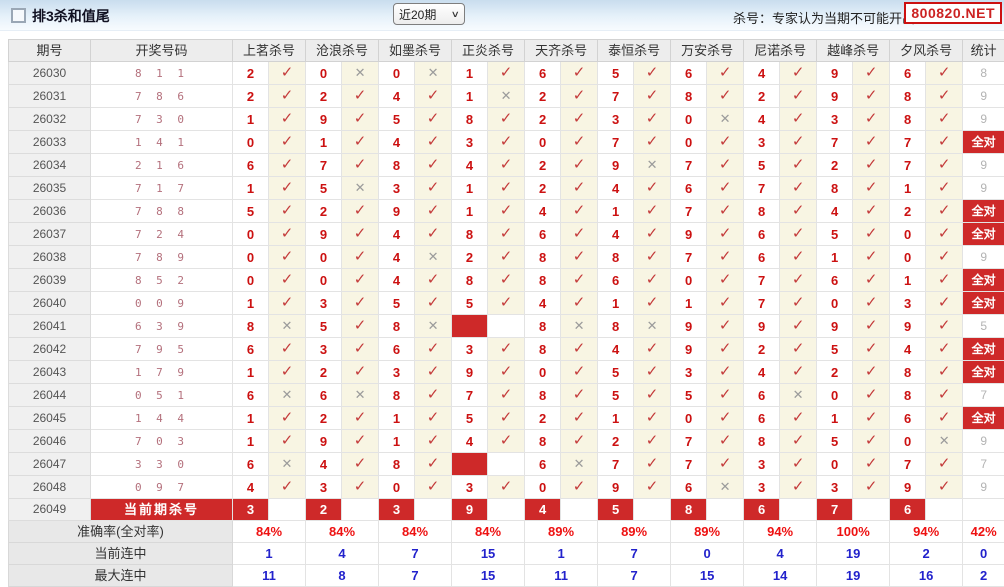  What do you see at coordinates (983, 51) in the screenshot?
I see `column-header: 统计` at bounding box center [983, 51].